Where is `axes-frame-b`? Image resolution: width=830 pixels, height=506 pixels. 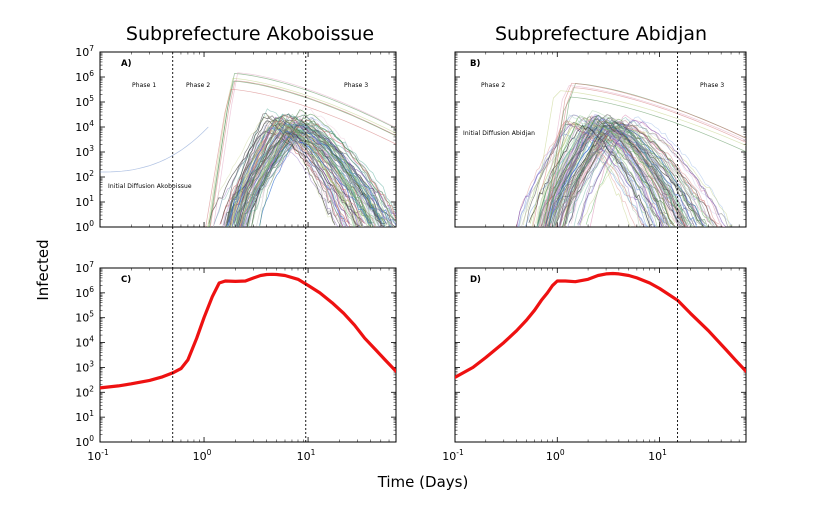
axes-frame-b is located at coordinates (600, 139).